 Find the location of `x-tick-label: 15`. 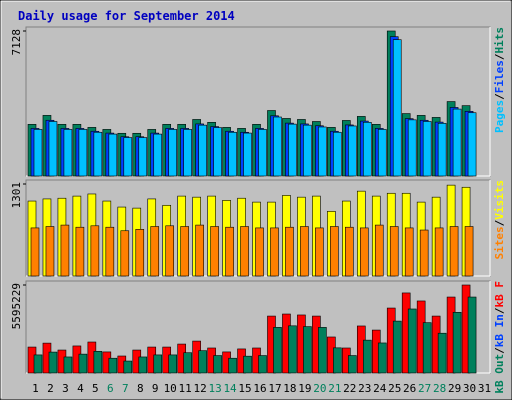

x-tick-label: 15 is located at coordinates (244, 388).